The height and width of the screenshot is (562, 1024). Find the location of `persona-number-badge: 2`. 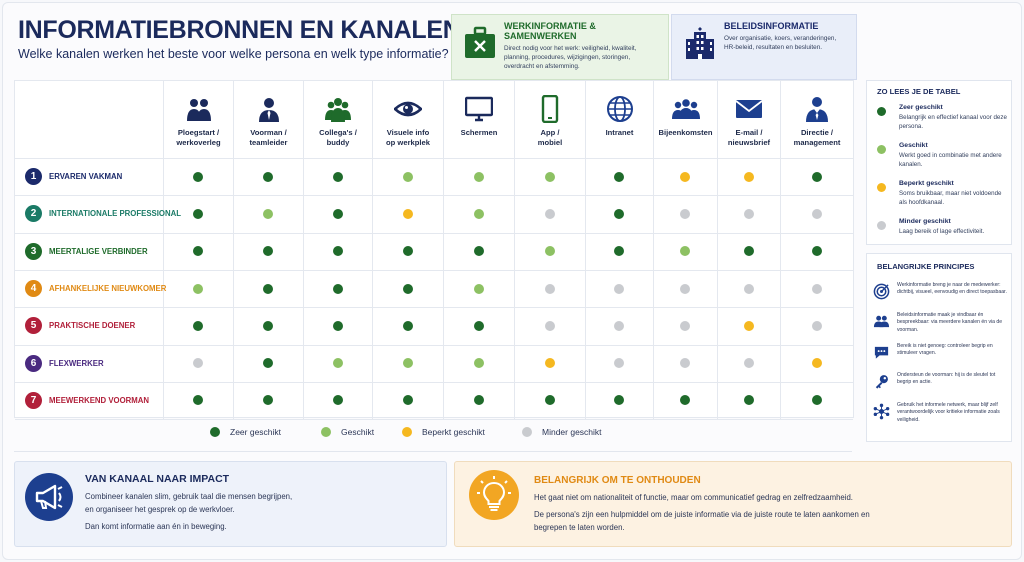

persona-number-badge: 2 is located at coordinates (33, 214).